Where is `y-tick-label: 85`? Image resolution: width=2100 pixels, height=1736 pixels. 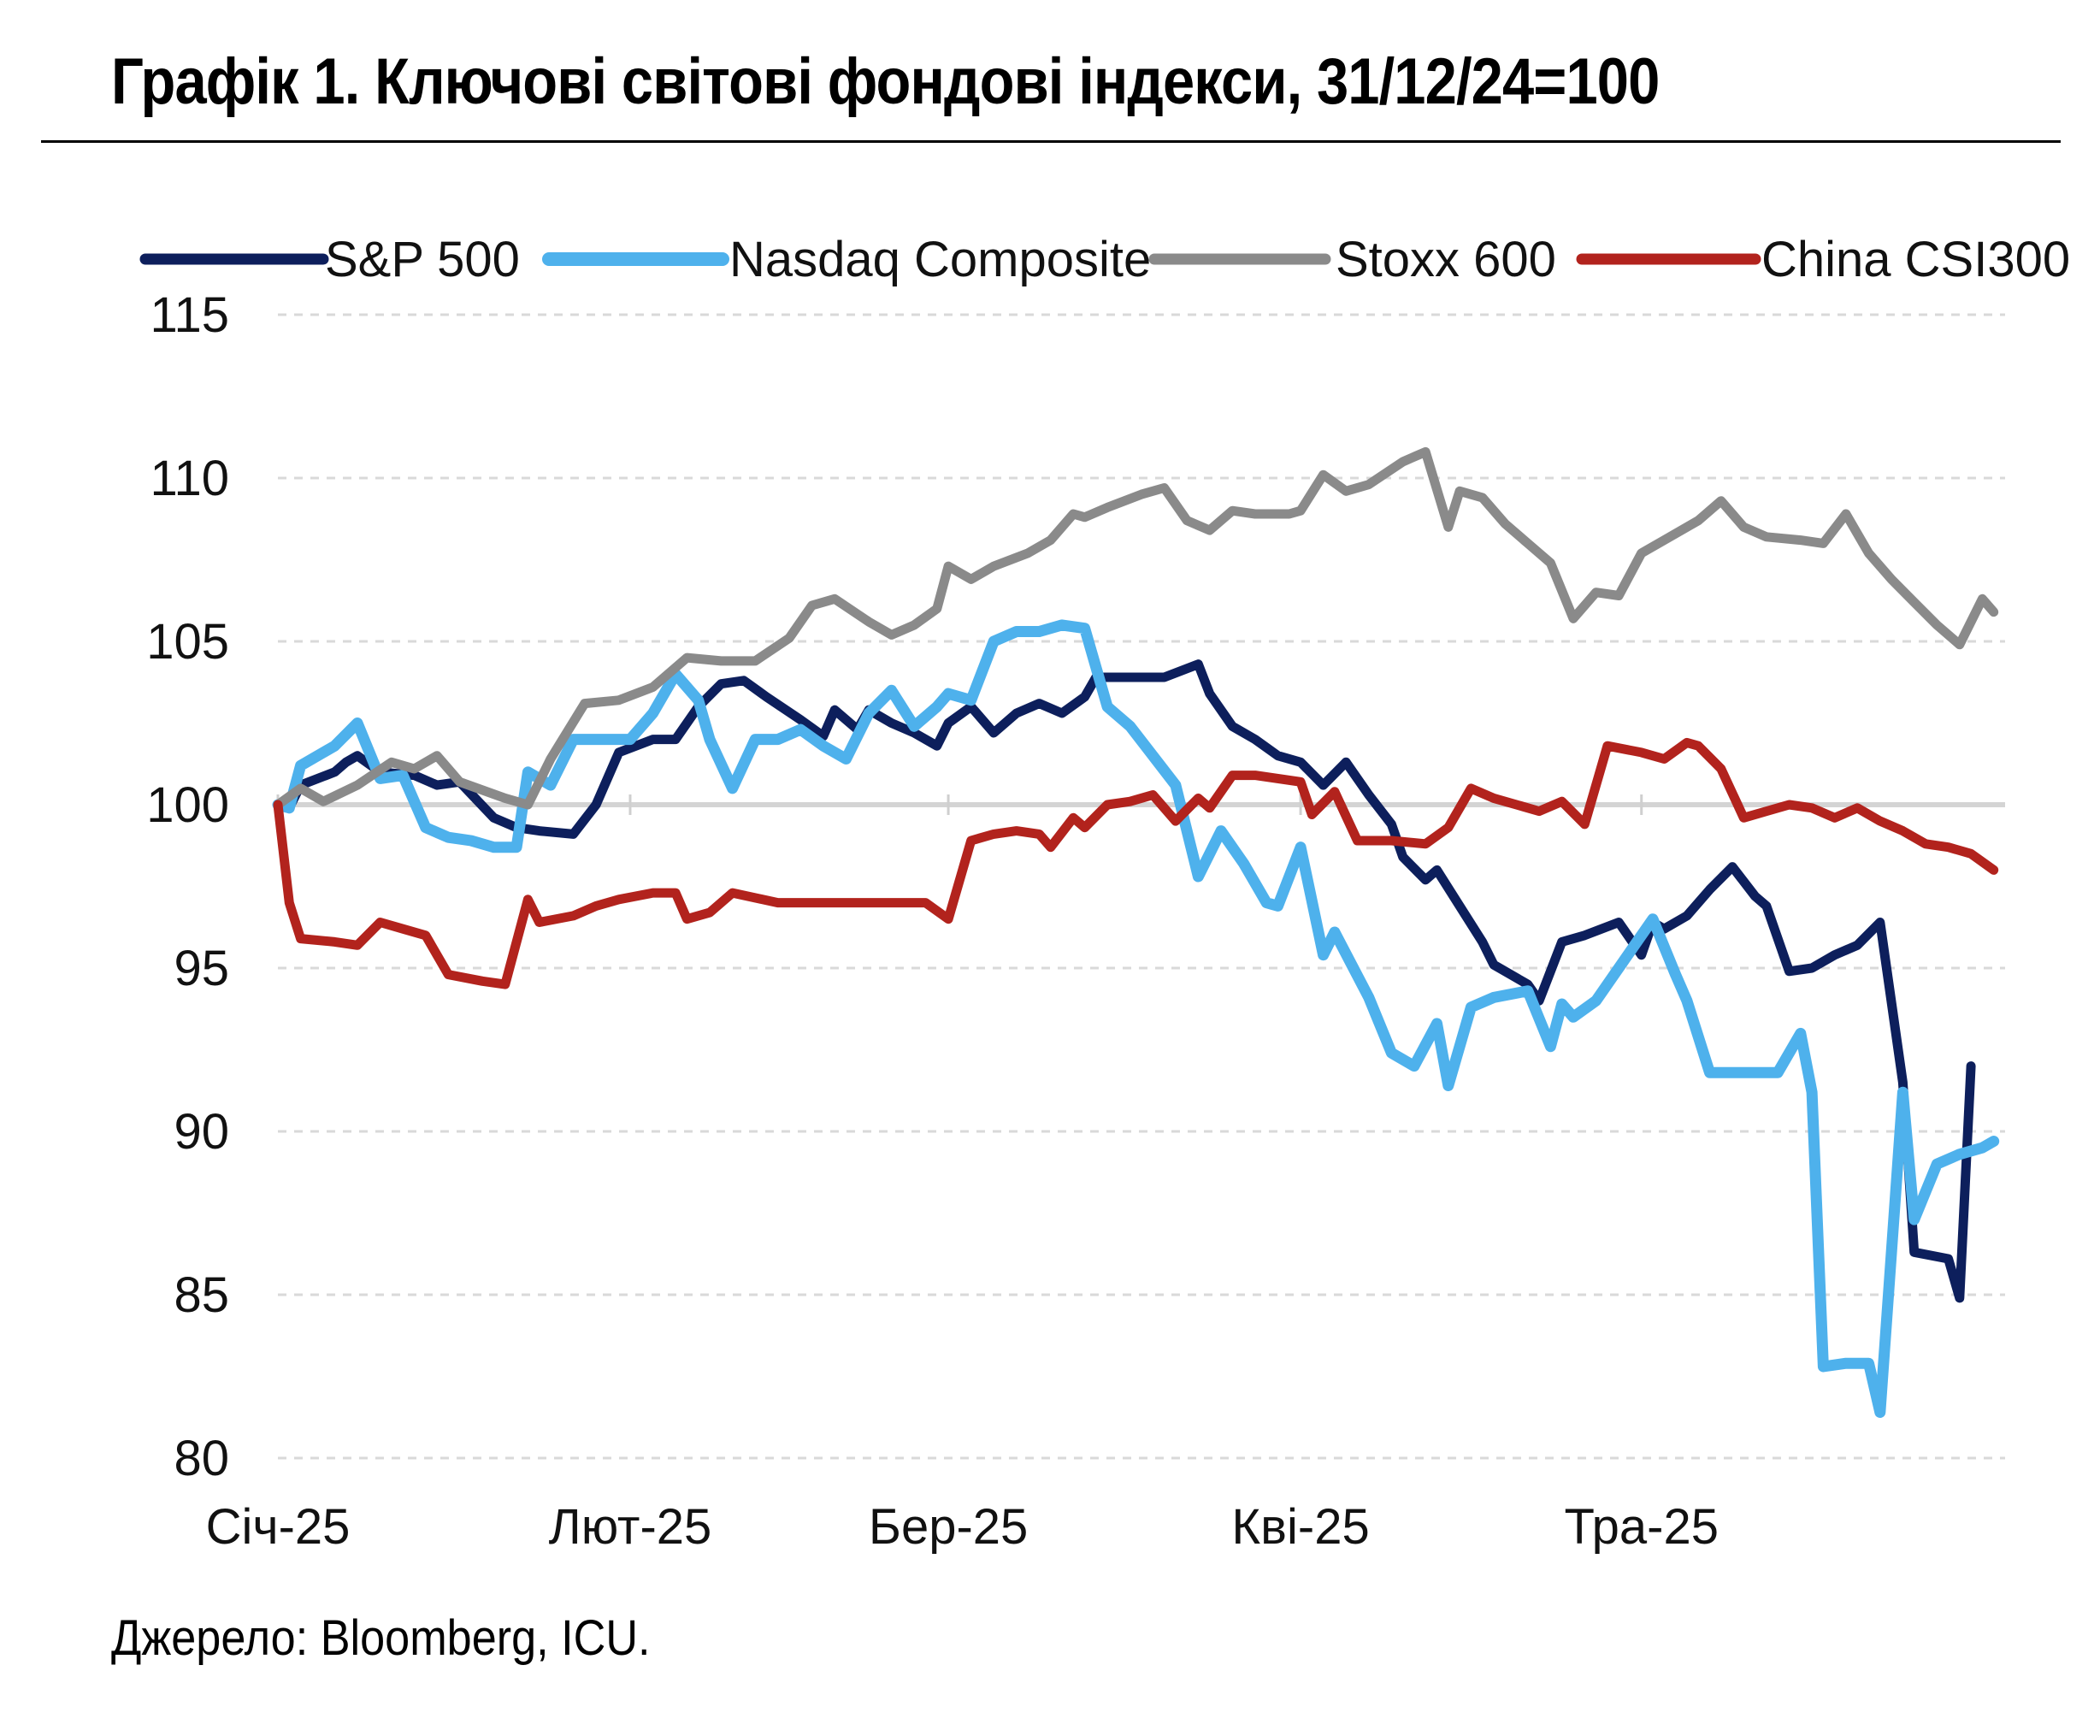
y-tick-label: 85 is located at coordinates (202, 1295).